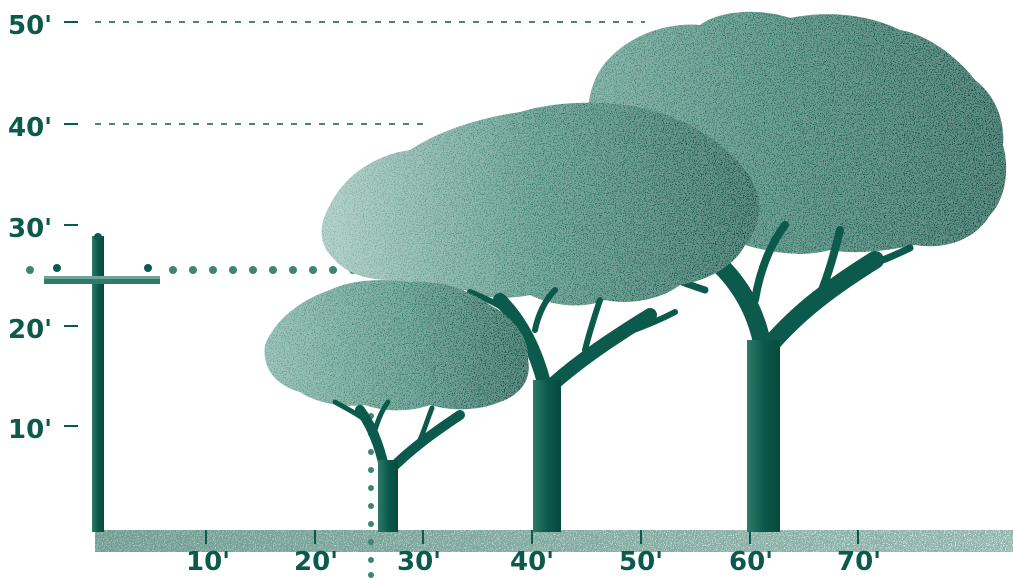 The width and height of the screenshot is (1013, 579). I want to click on x-label-60: 60', so click(751, 562).